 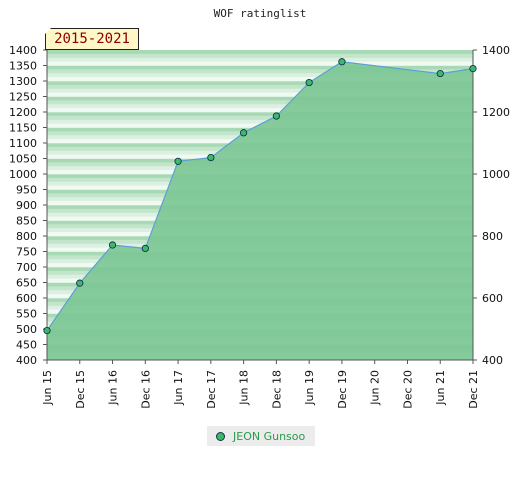 What do you see at coordinates (26, 345) in the screenshot?
I see `left-tick-label: 450` at bounding box center [26, 345].